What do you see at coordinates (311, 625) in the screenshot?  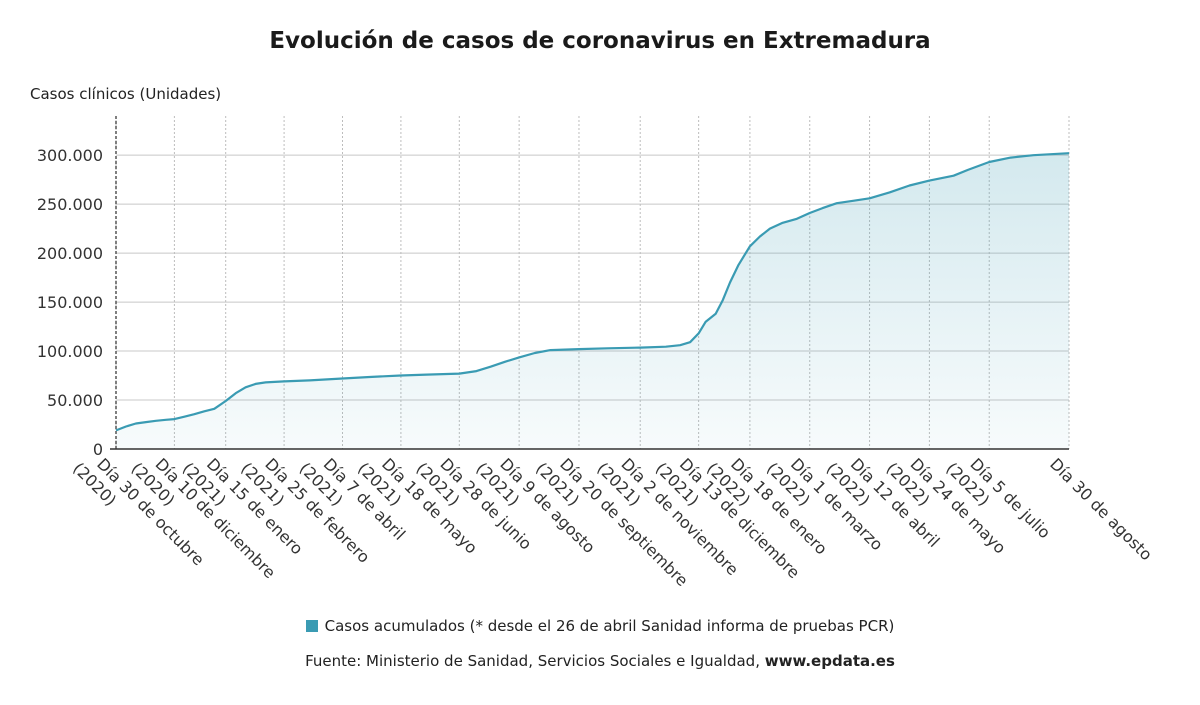 I see `legend-swatch` at bounding box center [311, 625].